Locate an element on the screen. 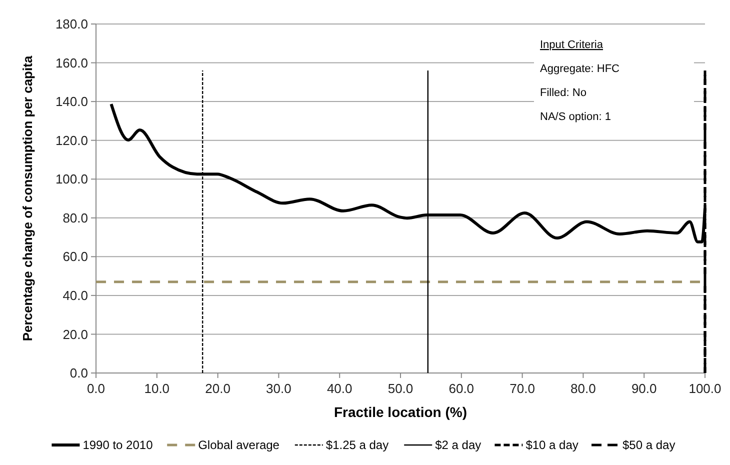 The image size is (730, 465). x-tick-label: 20.0 is located at coordinates (217, 388).